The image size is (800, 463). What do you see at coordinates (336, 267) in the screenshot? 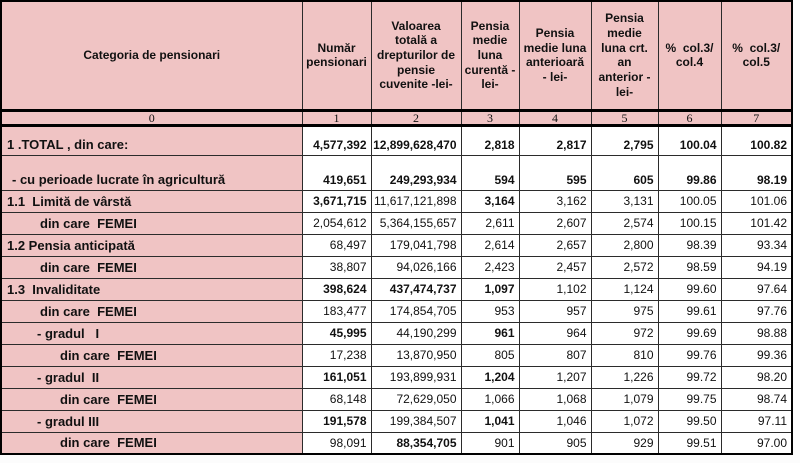
I see `cell-value: 38,807` at bounding box center [336, 267].